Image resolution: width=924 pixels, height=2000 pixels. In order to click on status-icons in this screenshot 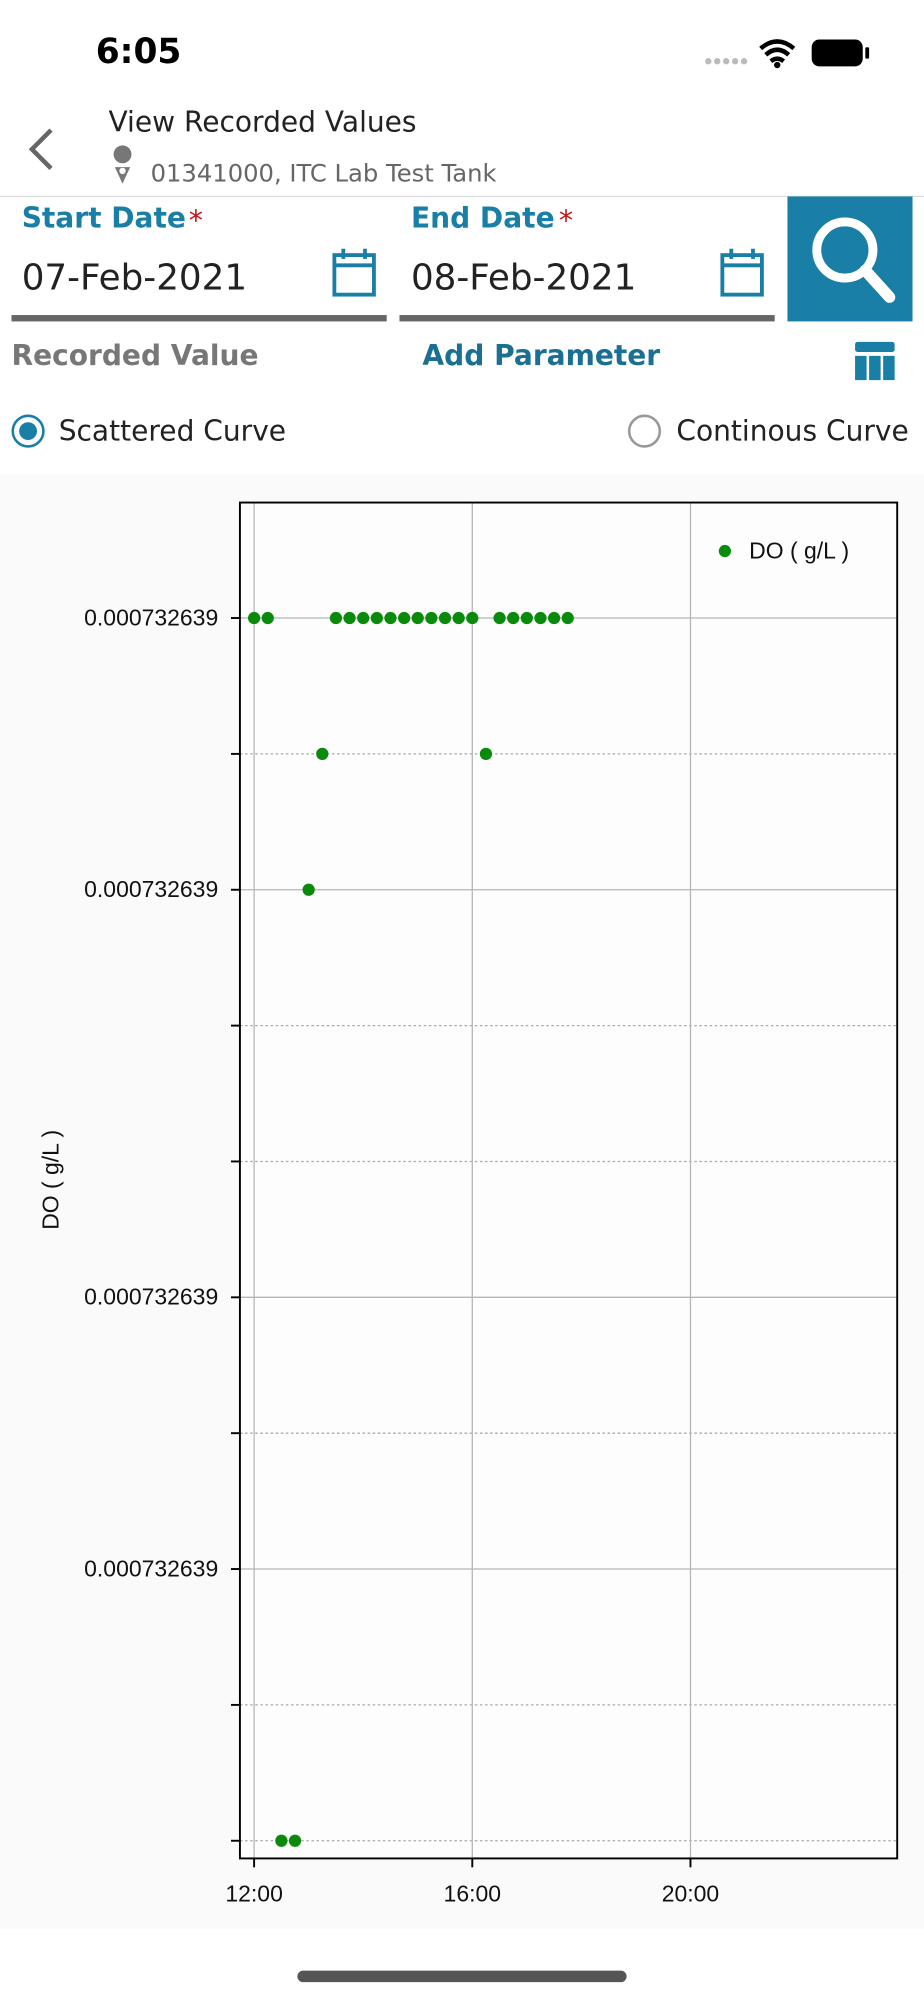, I will do `click(787, 54)`.